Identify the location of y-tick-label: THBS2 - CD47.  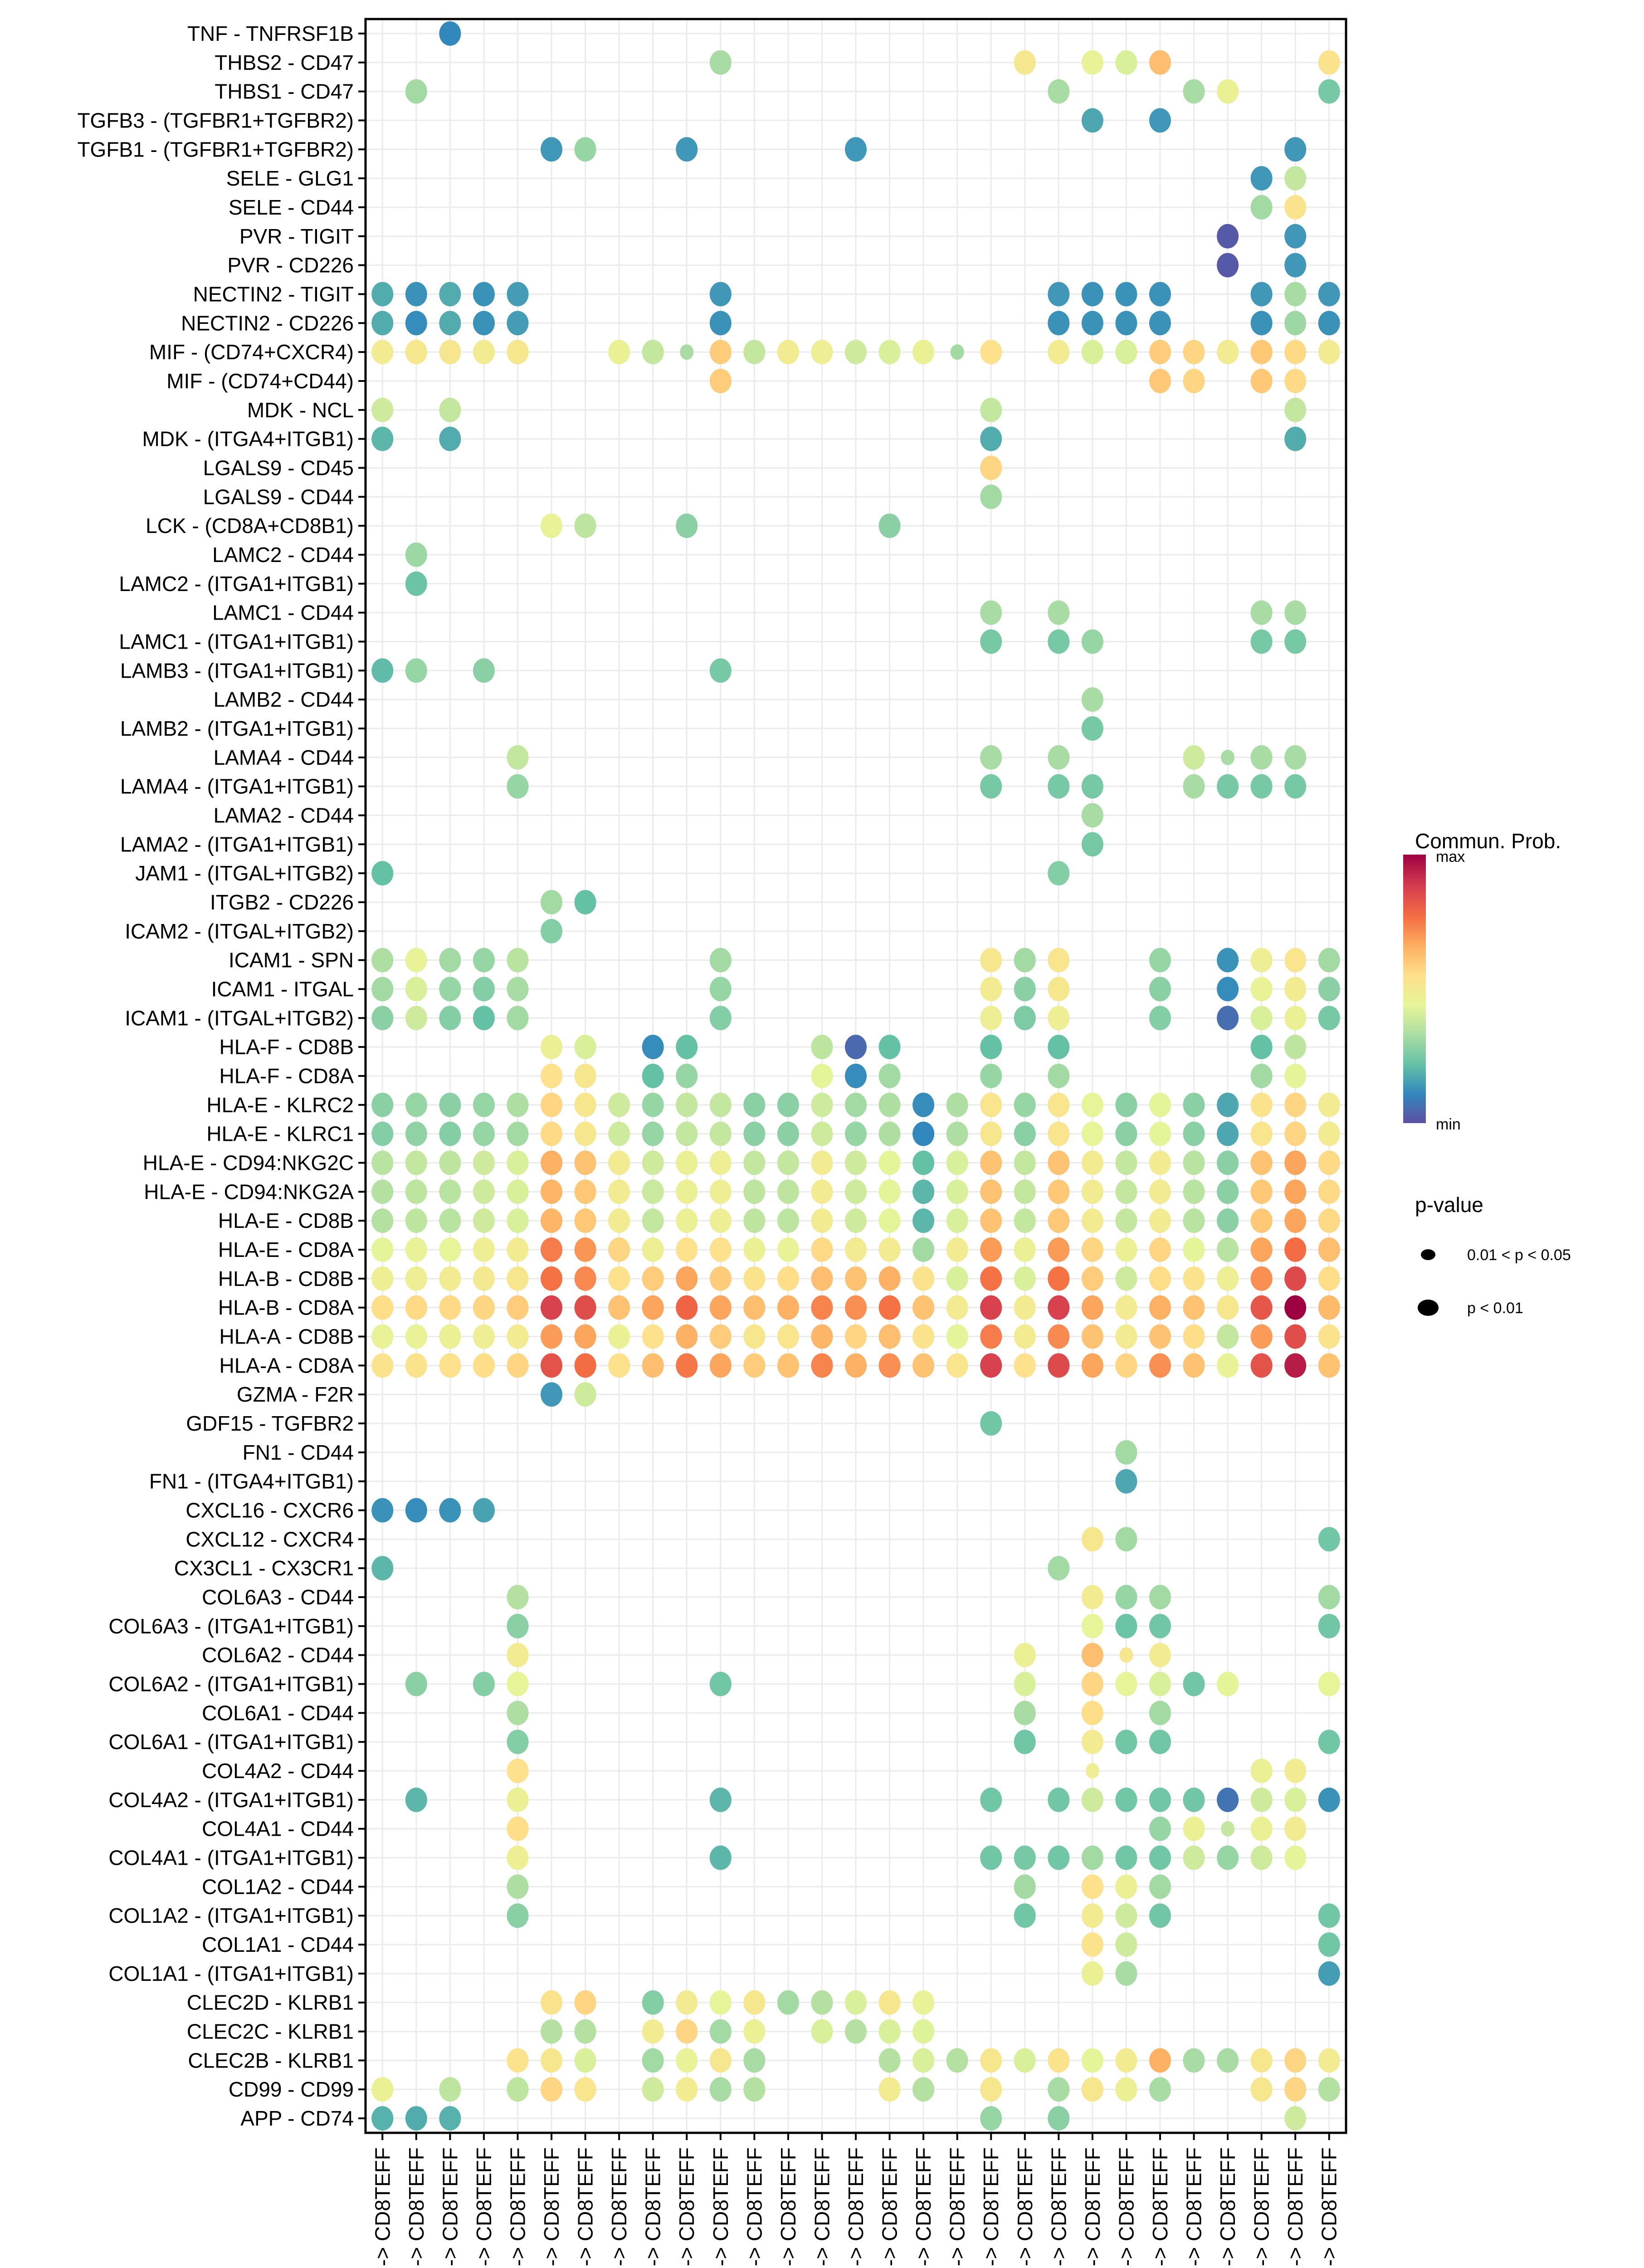
(284, 63).